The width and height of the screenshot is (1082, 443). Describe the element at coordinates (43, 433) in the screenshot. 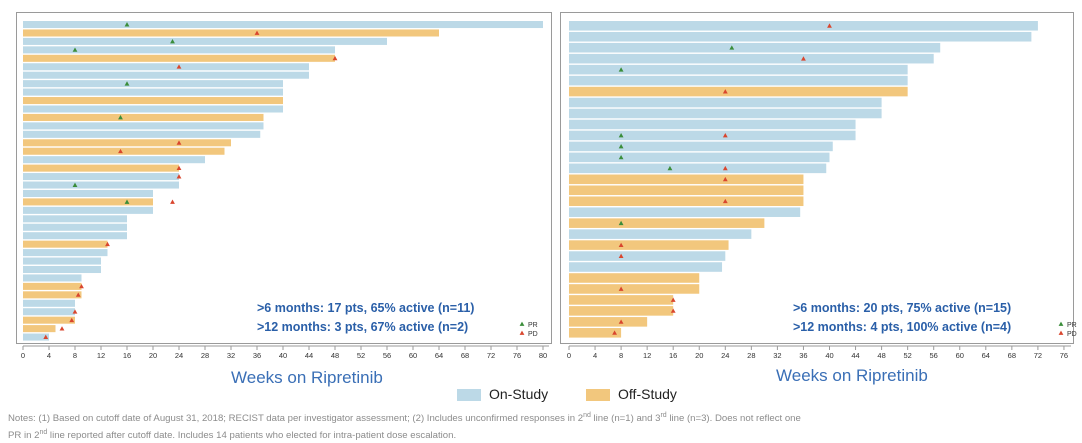

I see `notes-sup-3: nd` at that location.